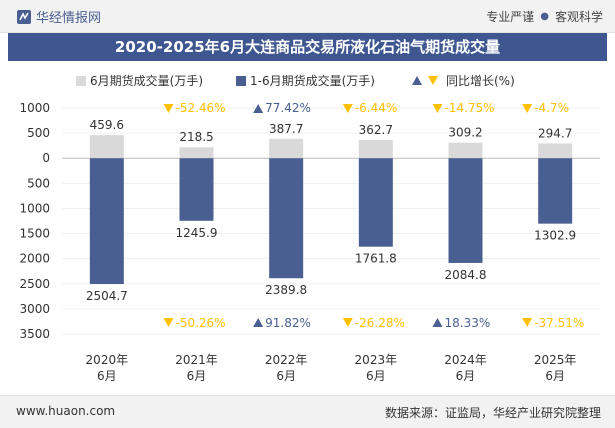 The width and height of the screenshot is (615, 428). Describe the element at coordinates (376, 108) in the screenshot. I see `growth-label-monthly: -6.44%` at that location.